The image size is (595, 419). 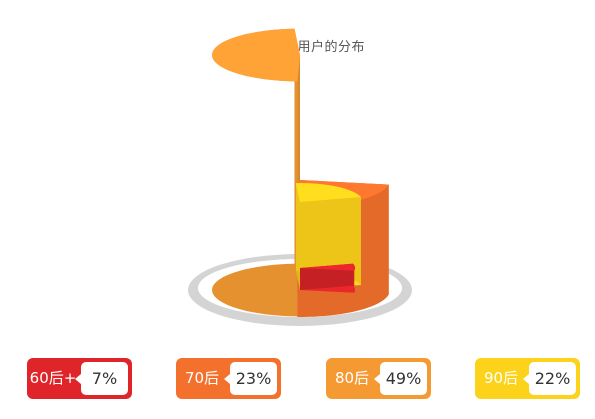 I want to click on legend-label: 60后+, so click(x=53, y=378).